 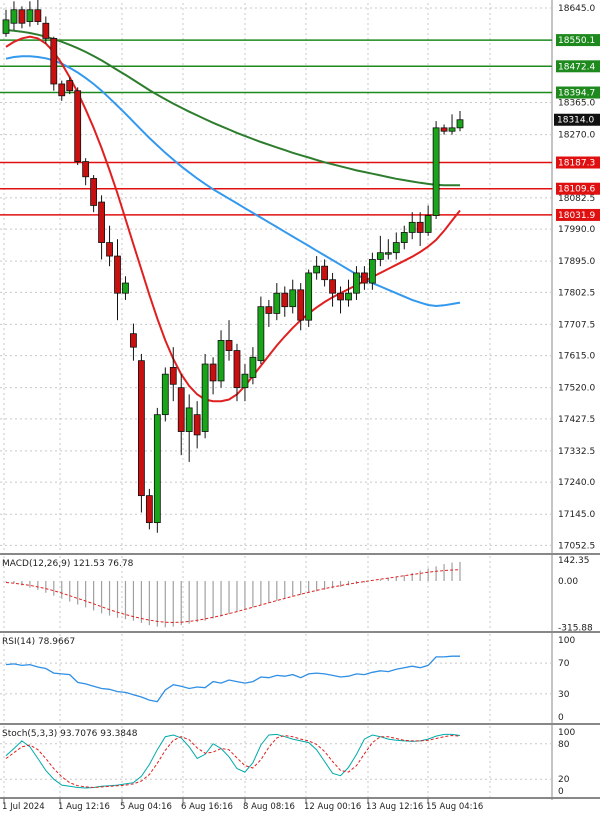 What do you see at coordinates (454, 807) in the screenshot?
I see `x-axis-label: 15 Aug 04:16` at bounding box center [454, 807].